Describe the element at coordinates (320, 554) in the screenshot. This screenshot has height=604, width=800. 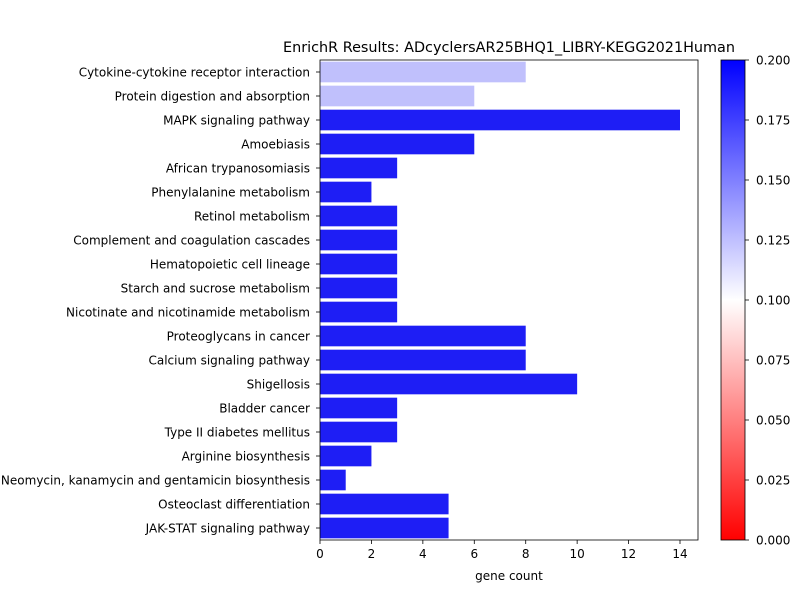
I see `x-tick-label: 0` at that location.